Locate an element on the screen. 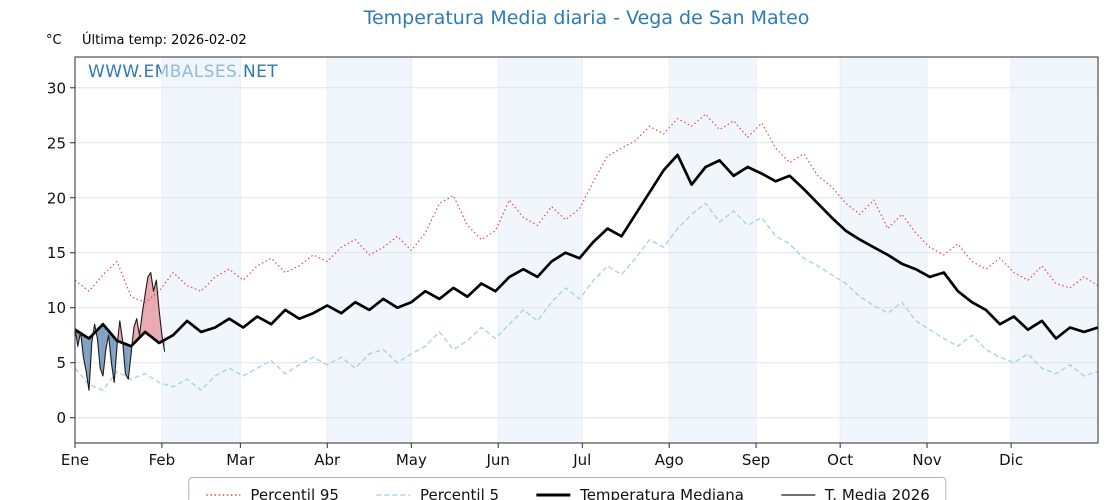 The image size is (1120, 500). legend-item-tmedia-2026: T. Media 2026 is located at coordinates (855, 493).